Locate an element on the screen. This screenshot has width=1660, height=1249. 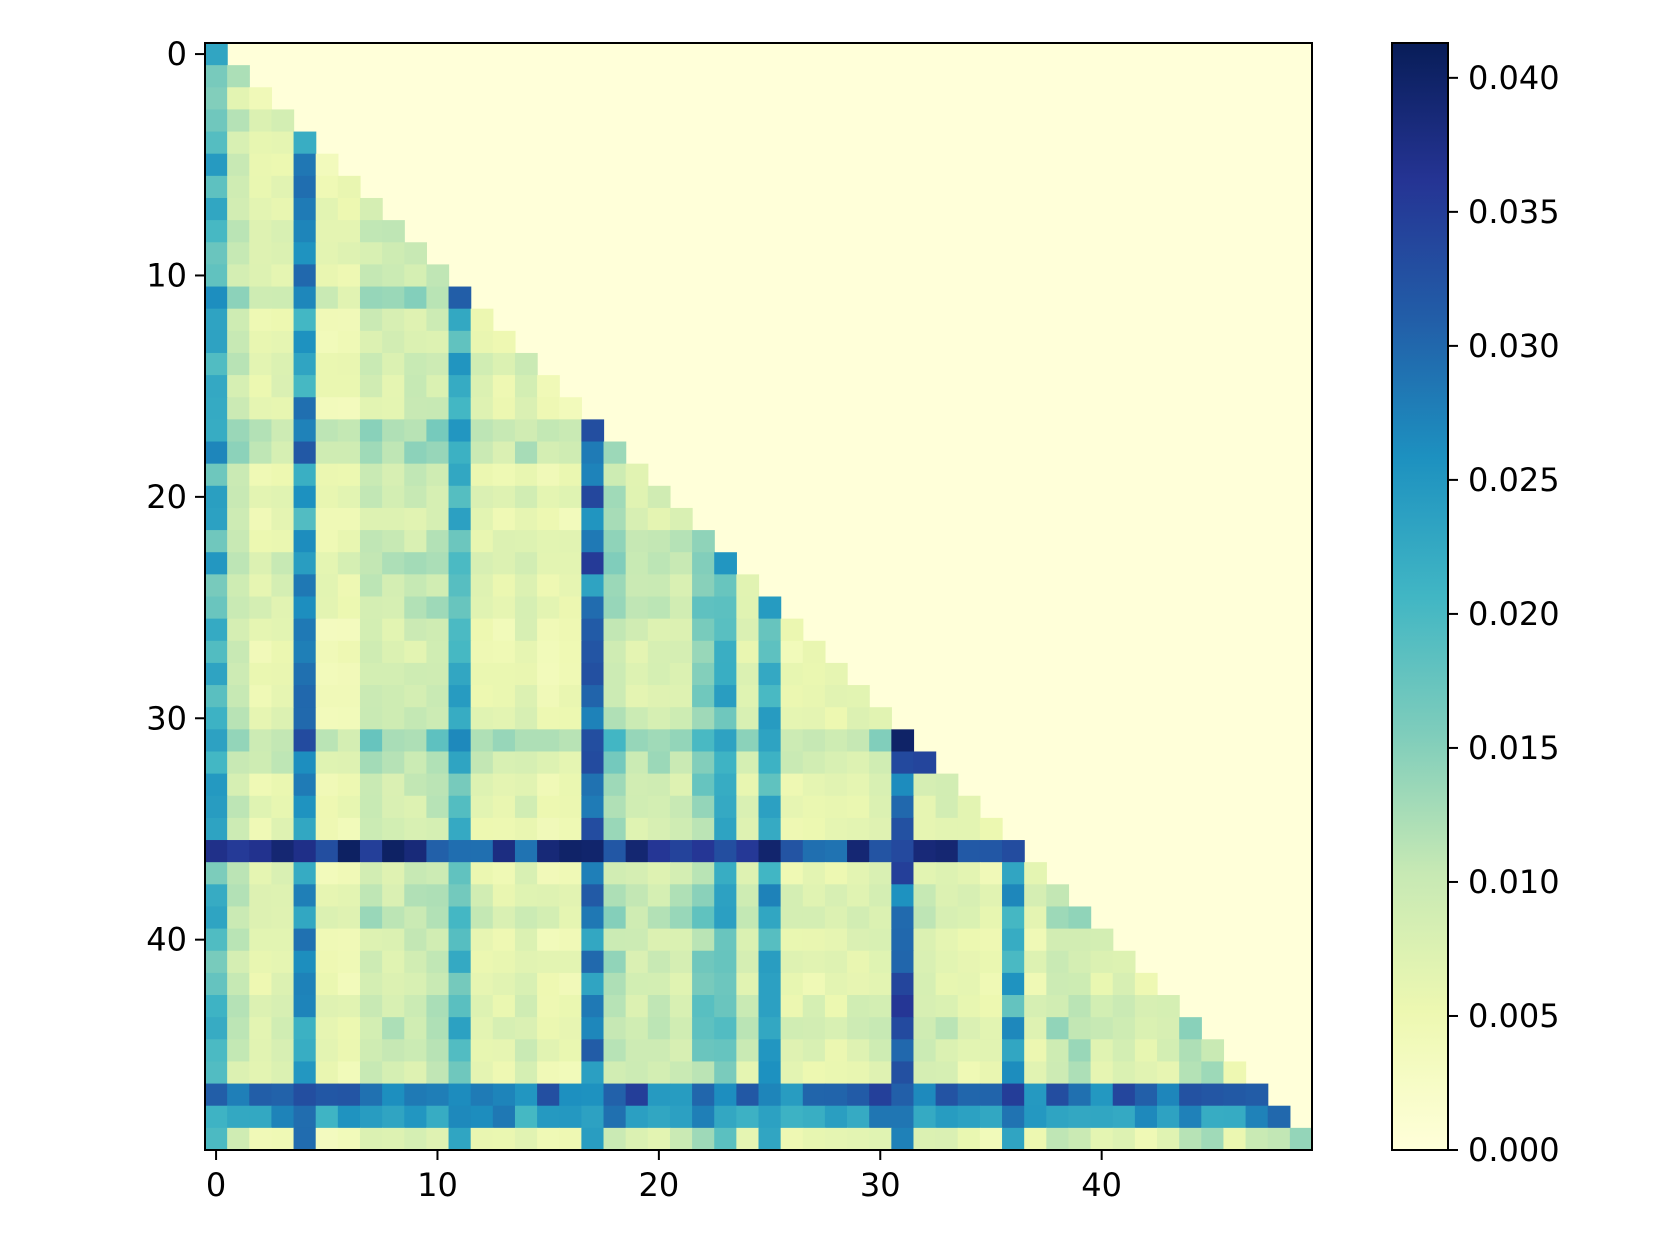
colorbar-tick-label: 0.040 is located at coordinates (1514, 78).